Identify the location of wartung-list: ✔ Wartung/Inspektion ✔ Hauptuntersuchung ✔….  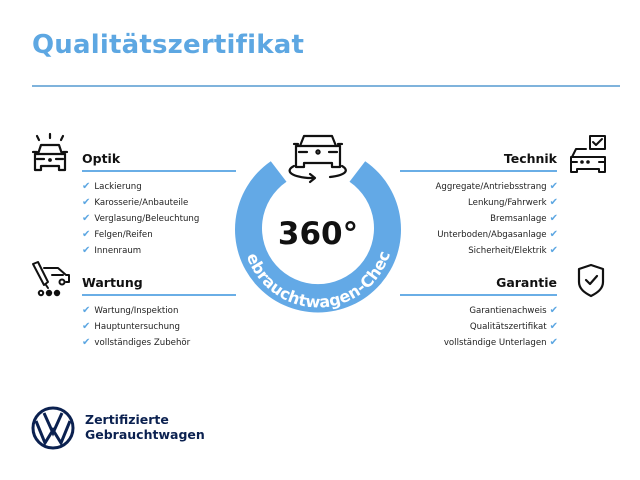
(136, 327).